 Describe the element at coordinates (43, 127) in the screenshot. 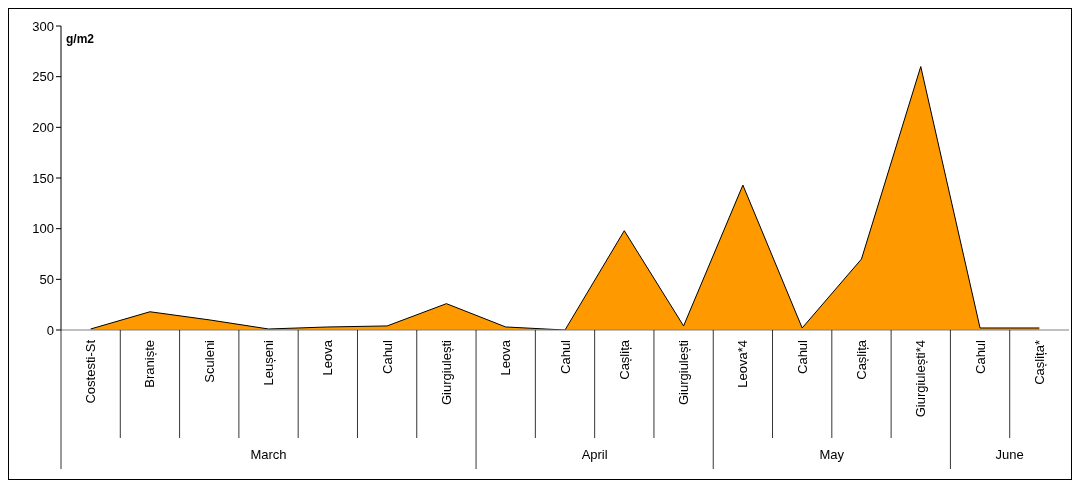

I see `y-tick-label: 200` at that location.